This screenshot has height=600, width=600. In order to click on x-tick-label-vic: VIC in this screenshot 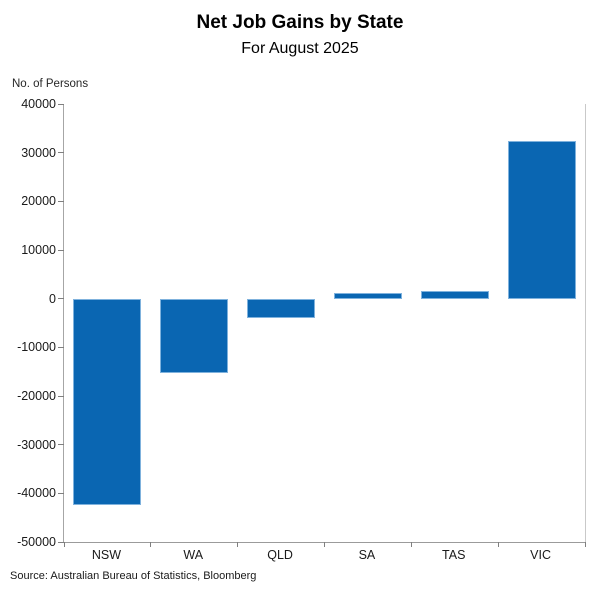, I will do `click(540, 555)`.